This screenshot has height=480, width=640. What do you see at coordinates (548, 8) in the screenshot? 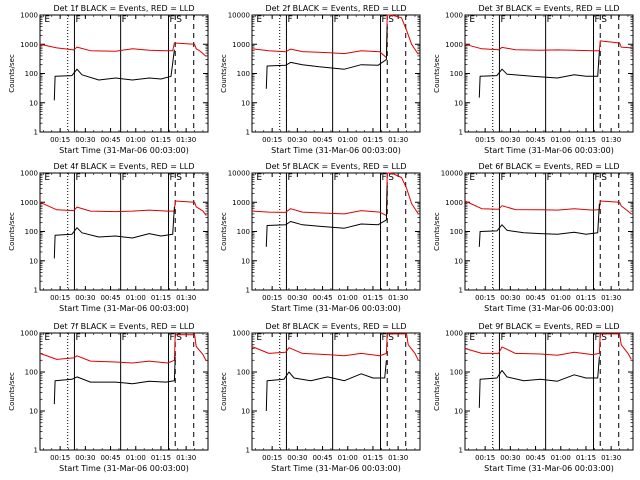
I see `panel-title: Det 3f BLACK = Events, RED = LLD` at bounding box center [548, 8].